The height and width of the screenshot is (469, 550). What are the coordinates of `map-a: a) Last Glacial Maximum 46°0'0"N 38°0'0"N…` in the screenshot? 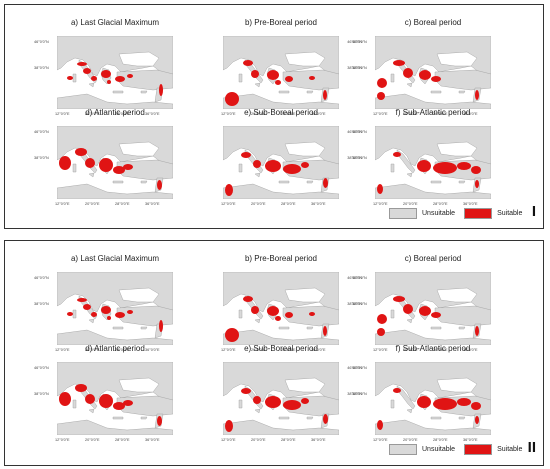 It's located at (103, 67).